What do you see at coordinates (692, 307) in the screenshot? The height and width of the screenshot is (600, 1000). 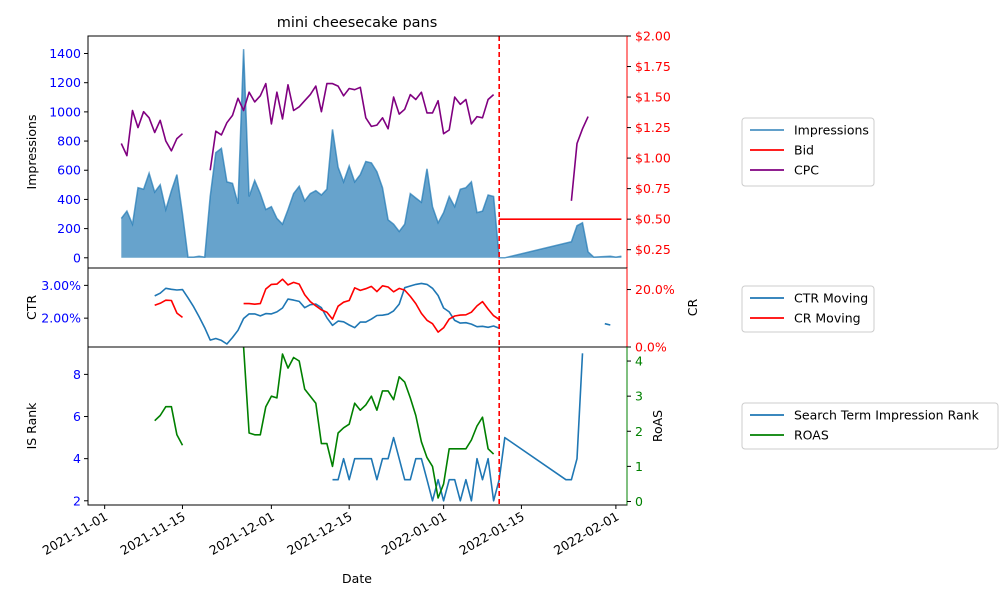 I see `right-axis-label: CR` at bounding box center [692, 307].